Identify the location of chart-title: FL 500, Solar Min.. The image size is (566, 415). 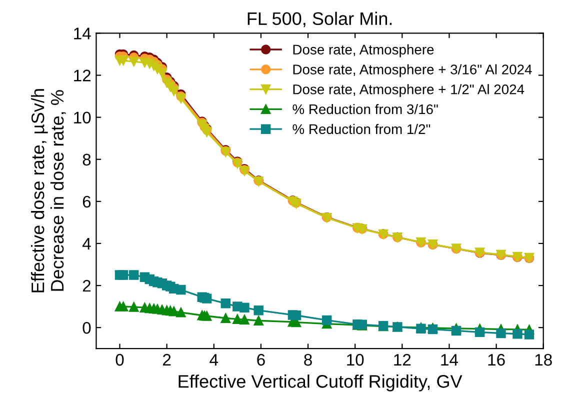
(320, 20).